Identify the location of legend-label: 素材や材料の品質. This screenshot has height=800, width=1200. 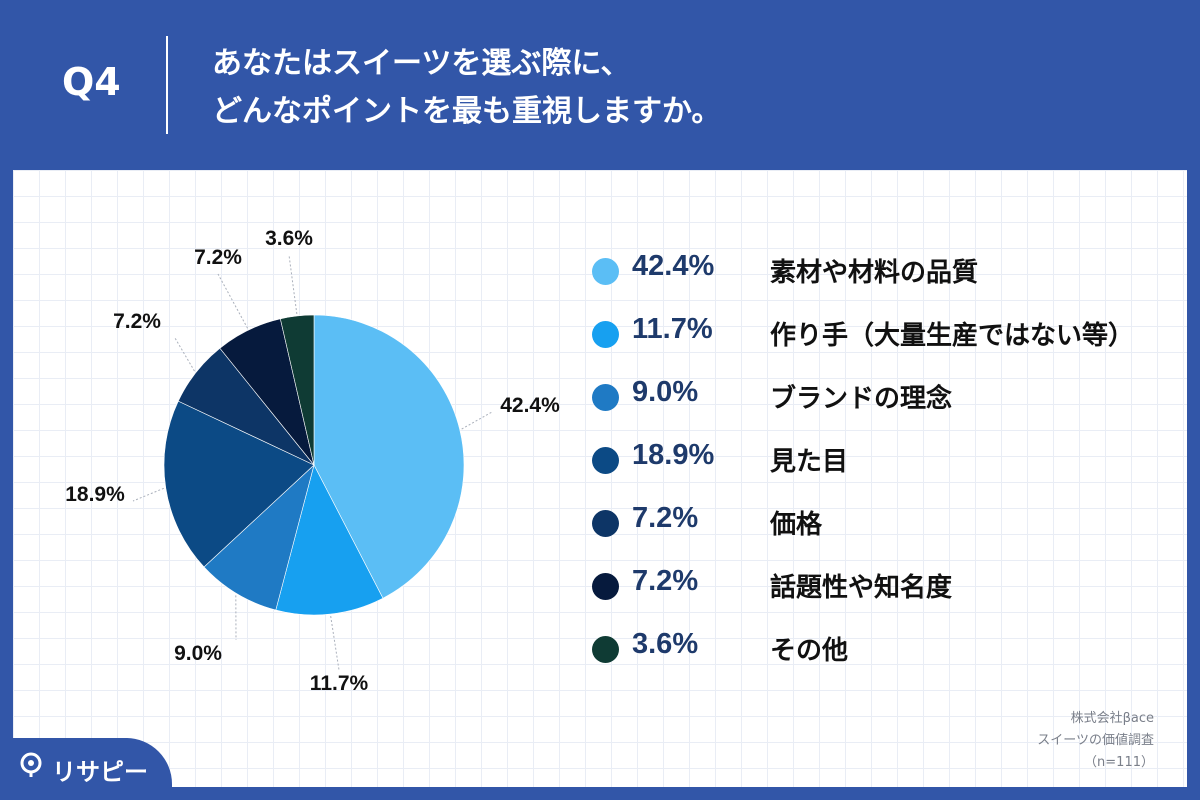
(874, 273).